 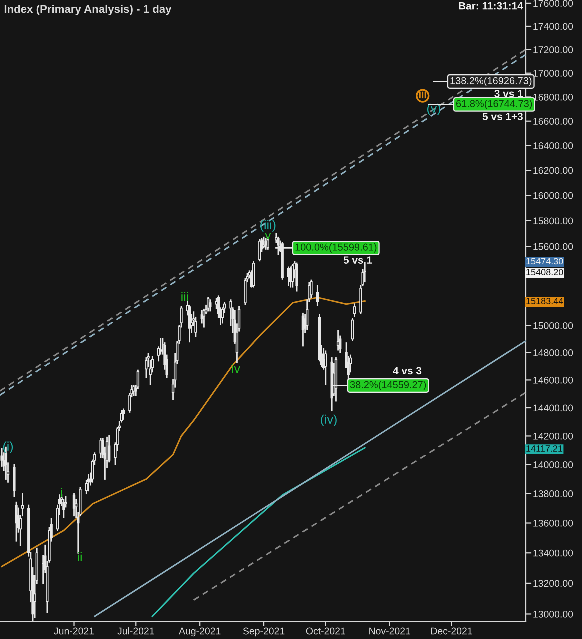 I want to click on text: 14117.21, so click(x=544, y=449).